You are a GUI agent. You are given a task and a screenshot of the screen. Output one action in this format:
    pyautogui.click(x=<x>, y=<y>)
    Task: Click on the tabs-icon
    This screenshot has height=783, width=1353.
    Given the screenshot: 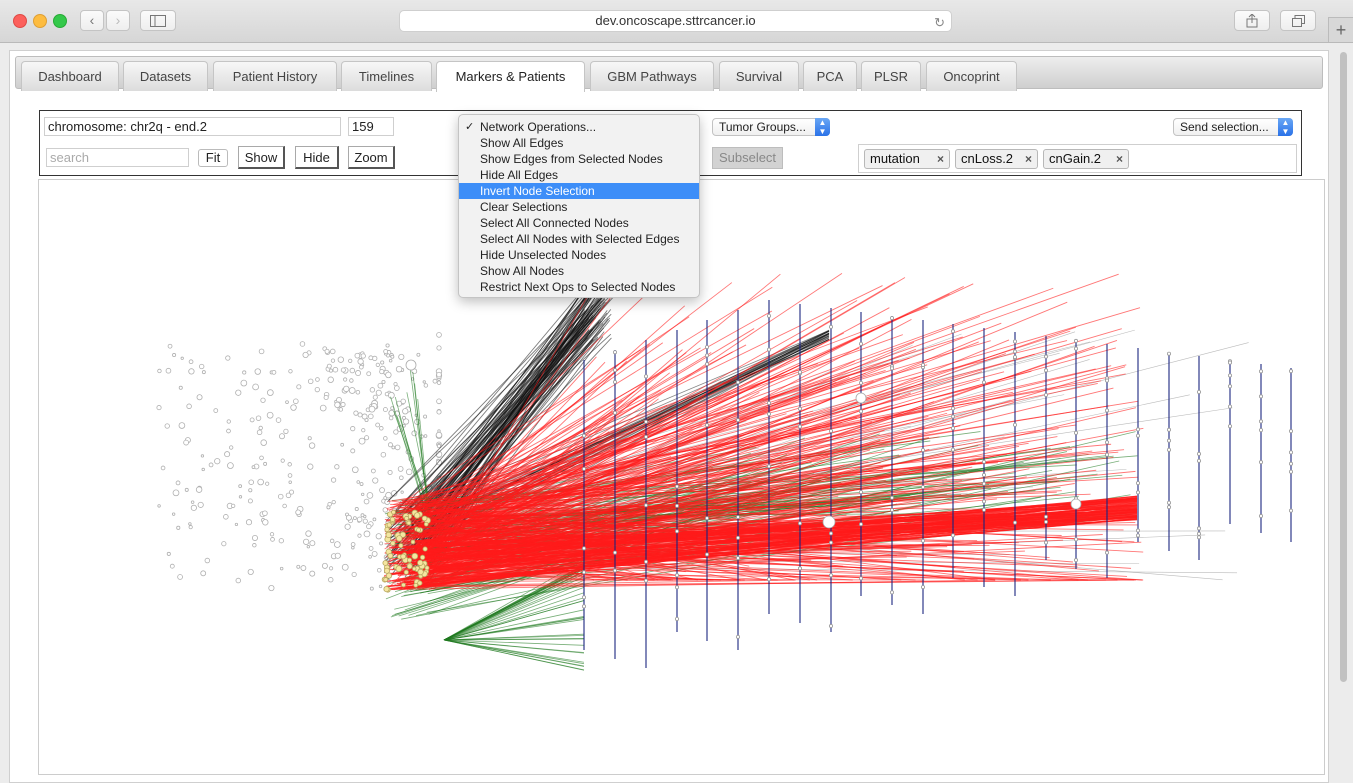 What is the action you would take?
    pyautogui.click(x=1298, y=21)
    